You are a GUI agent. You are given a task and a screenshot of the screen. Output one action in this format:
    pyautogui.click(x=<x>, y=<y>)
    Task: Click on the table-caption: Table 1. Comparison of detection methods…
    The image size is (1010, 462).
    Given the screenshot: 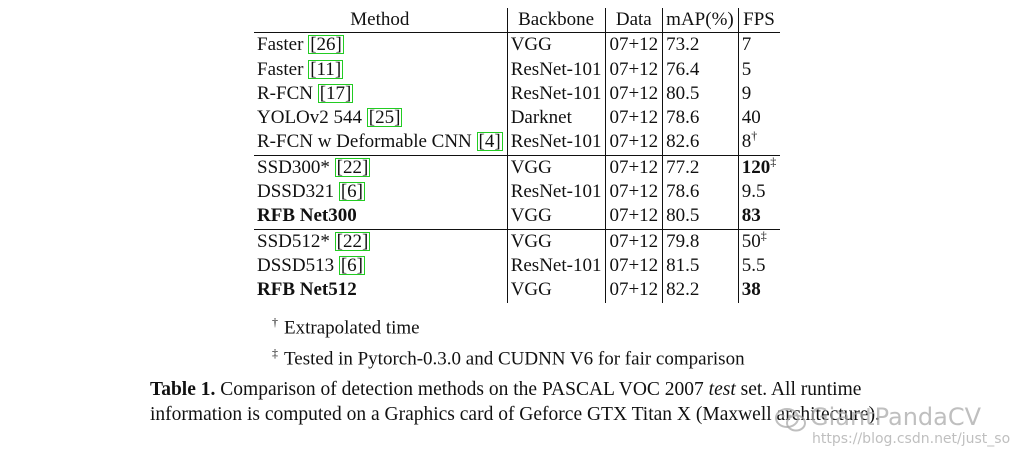 What is the action you would take?
    pyautogui.click(x=550, y=402)
    